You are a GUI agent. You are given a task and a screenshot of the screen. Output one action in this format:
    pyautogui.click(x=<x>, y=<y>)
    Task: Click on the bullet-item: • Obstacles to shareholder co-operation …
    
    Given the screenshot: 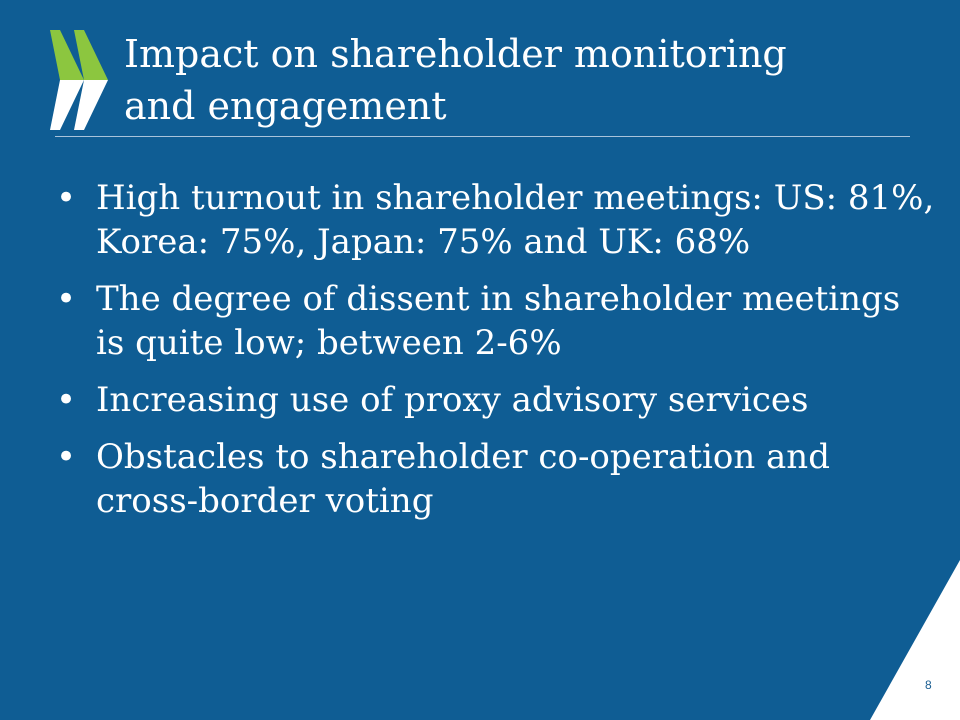 What is the action you would take?
    pyautogui.click(x=496, y=479)
    